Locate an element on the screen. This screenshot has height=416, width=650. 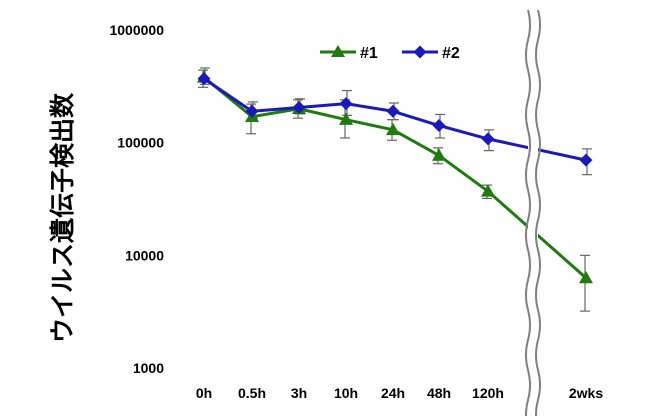
x-tick-label: 10h is located at coordinates (346, 393).